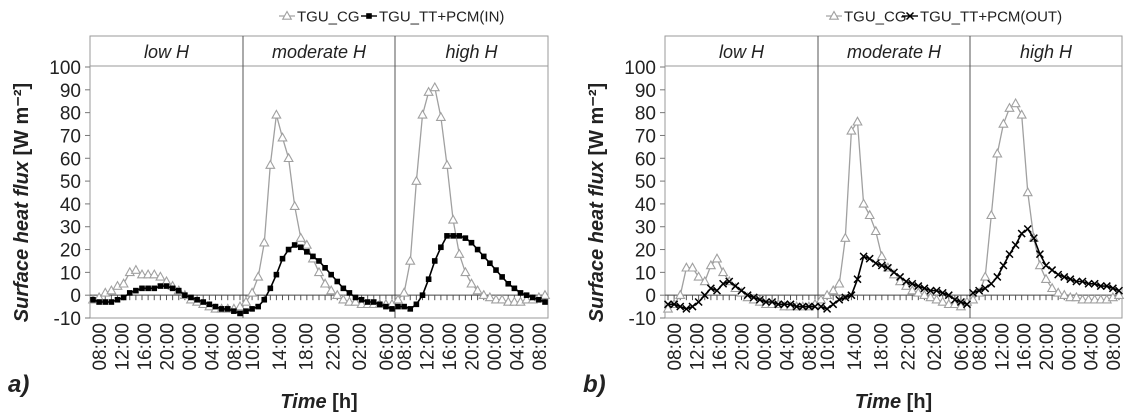  What do you see at coordinates (645, 114) in the screenshot?
I see `y-tick-label: 80` at bounding box center [645, 114].